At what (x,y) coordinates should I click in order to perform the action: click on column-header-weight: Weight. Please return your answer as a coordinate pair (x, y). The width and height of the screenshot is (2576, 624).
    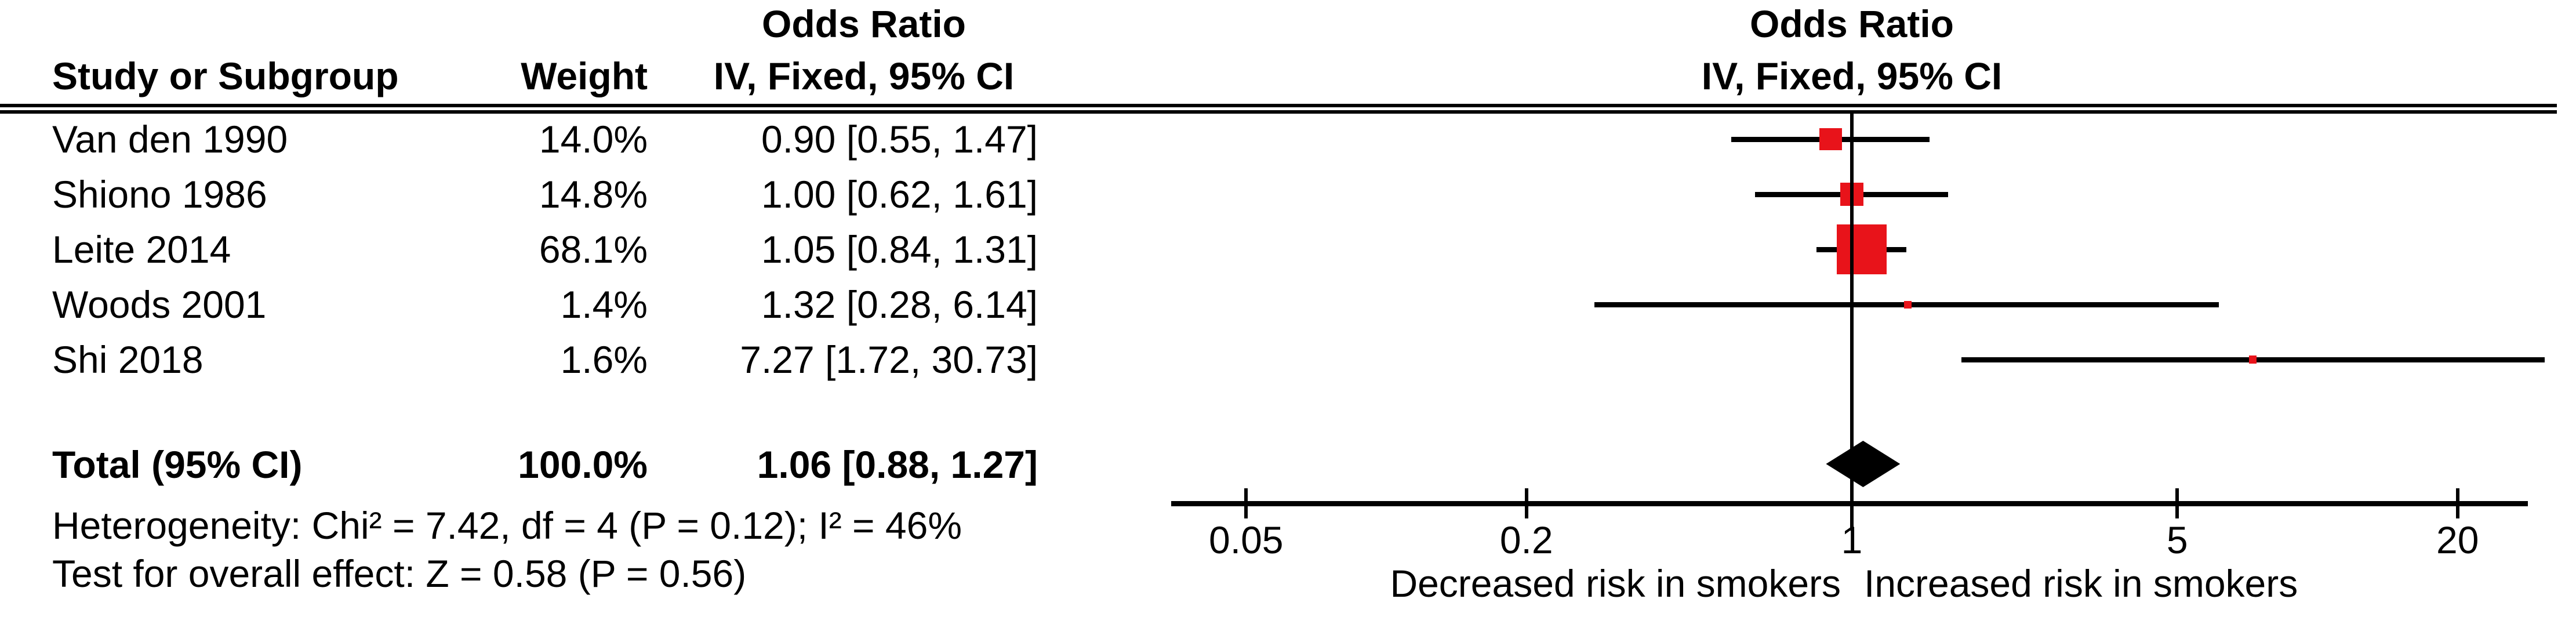
    Looking at the image, I should click on (584, 76).